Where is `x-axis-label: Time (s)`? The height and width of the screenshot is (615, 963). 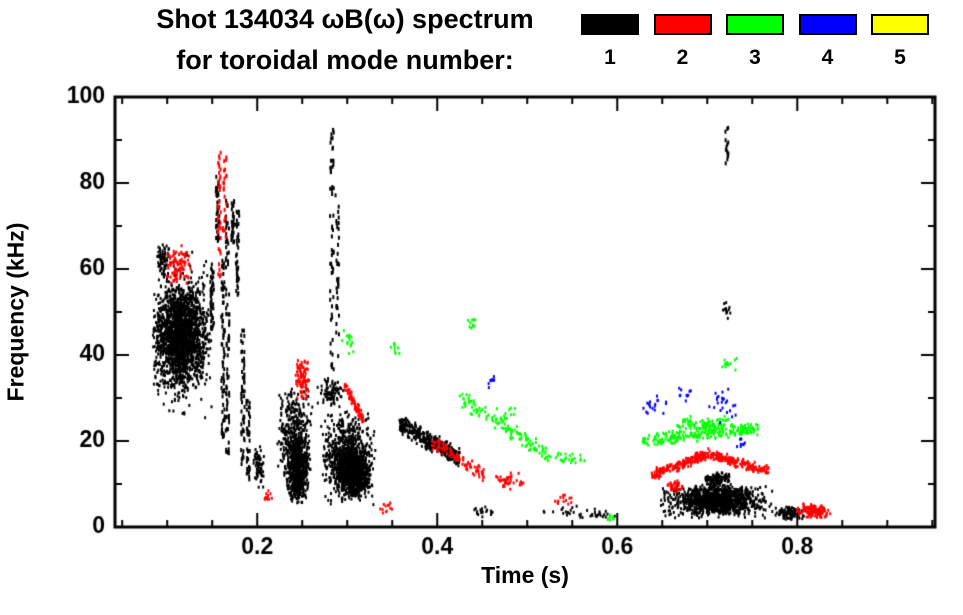
x-axis-label: Time (s) is located at coordinates (525, 575).